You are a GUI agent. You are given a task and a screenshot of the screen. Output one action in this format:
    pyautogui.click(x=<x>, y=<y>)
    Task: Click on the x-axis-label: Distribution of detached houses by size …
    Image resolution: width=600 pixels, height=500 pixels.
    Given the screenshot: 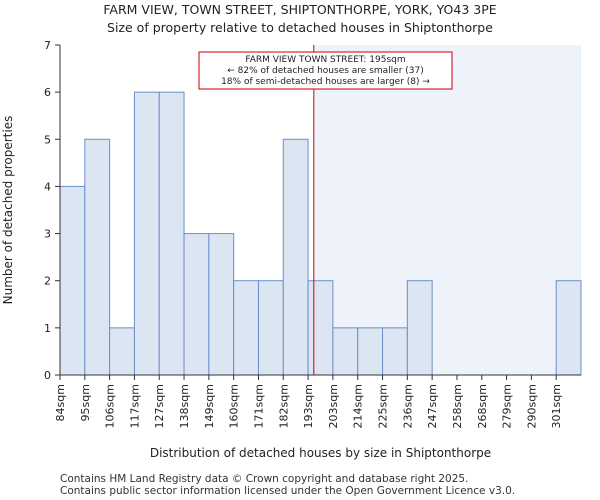 What is the action you would take?
    pyautogui.click(x=320, y=453)
    